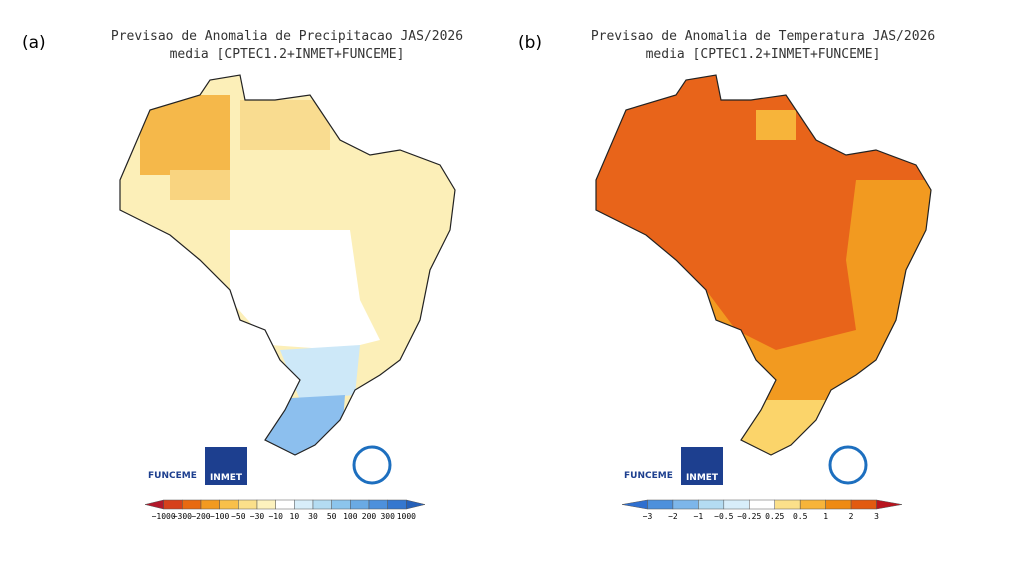 The height and width of the screenshot is (576, 1024). What do you see at coordinates (295, 516) in the screenshot?
I see `colorbar-label: 10` at bounding box center [295, 516].